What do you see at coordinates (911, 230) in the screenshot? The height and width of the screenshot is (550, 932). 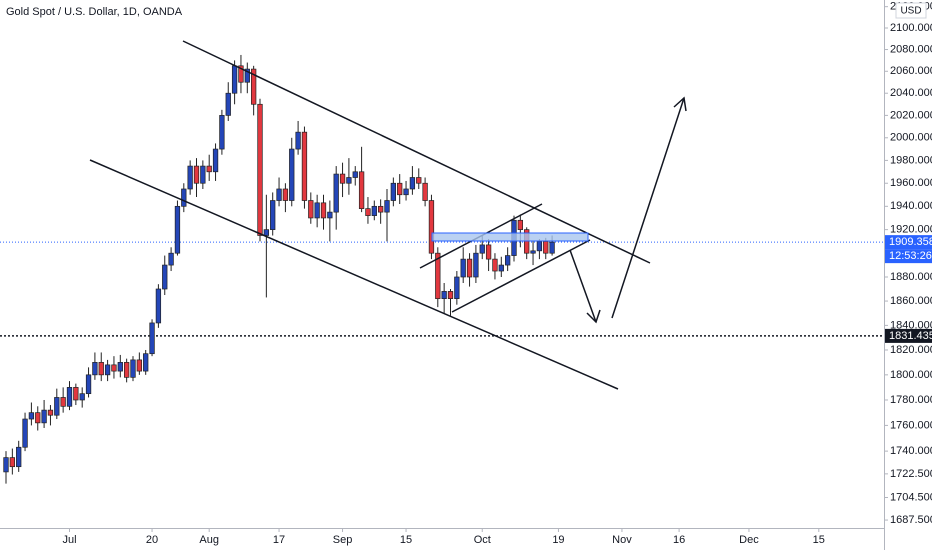 I see `y-tick-label: 1920.000` at bounding box center [911, 230].